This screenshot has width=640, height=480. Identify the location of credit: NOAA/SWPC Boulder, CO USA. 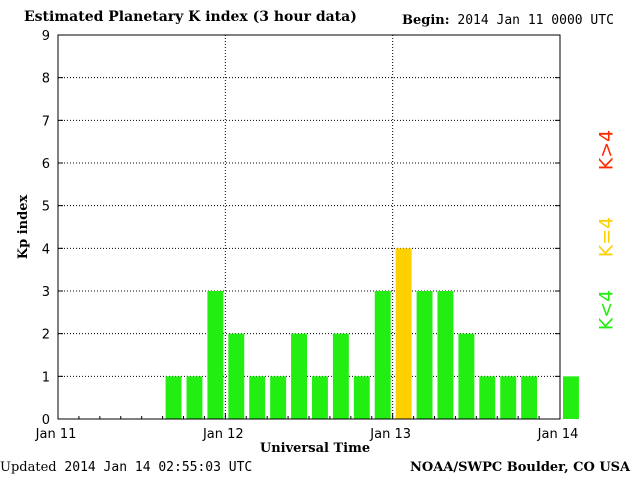
(520, 467).